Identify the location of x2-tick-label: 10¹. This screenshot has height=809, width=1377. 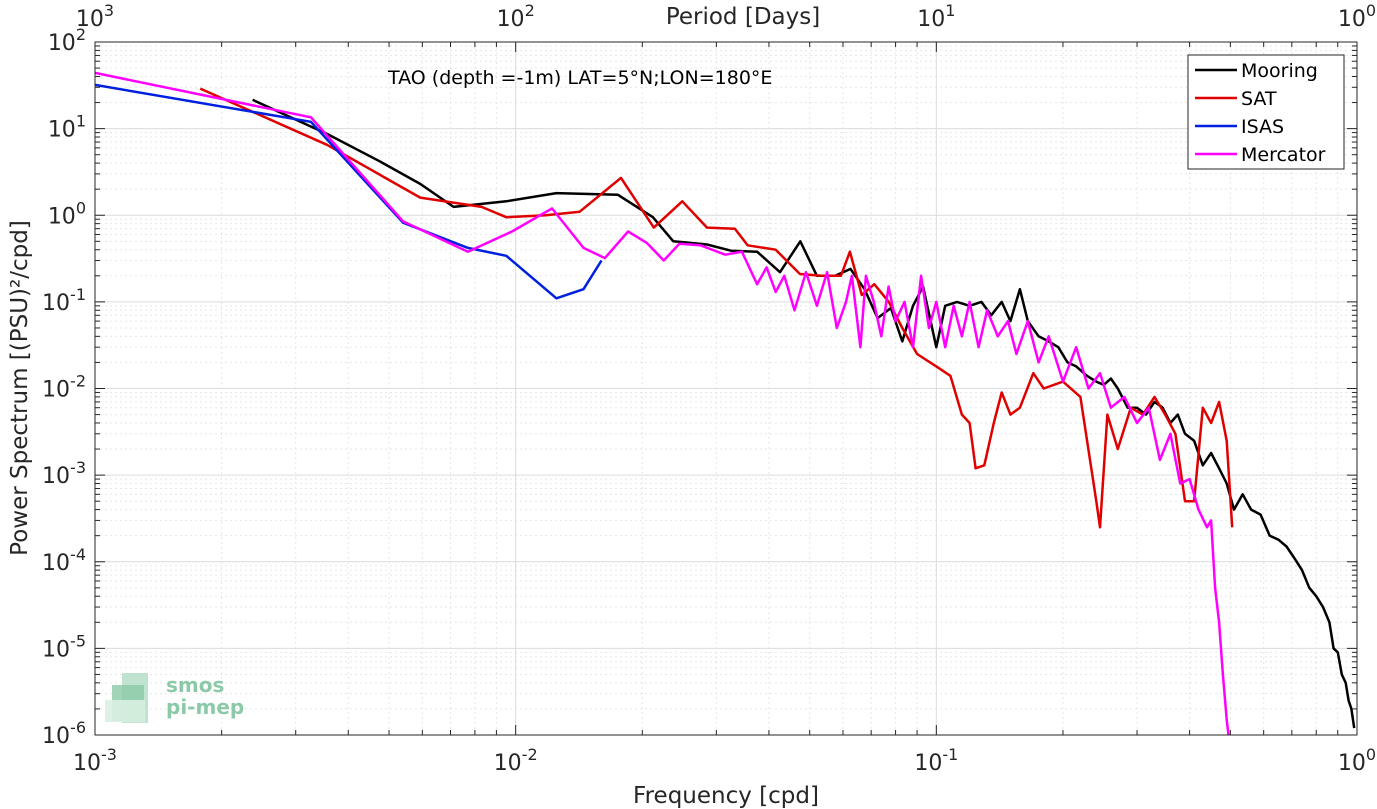
(936, 16).